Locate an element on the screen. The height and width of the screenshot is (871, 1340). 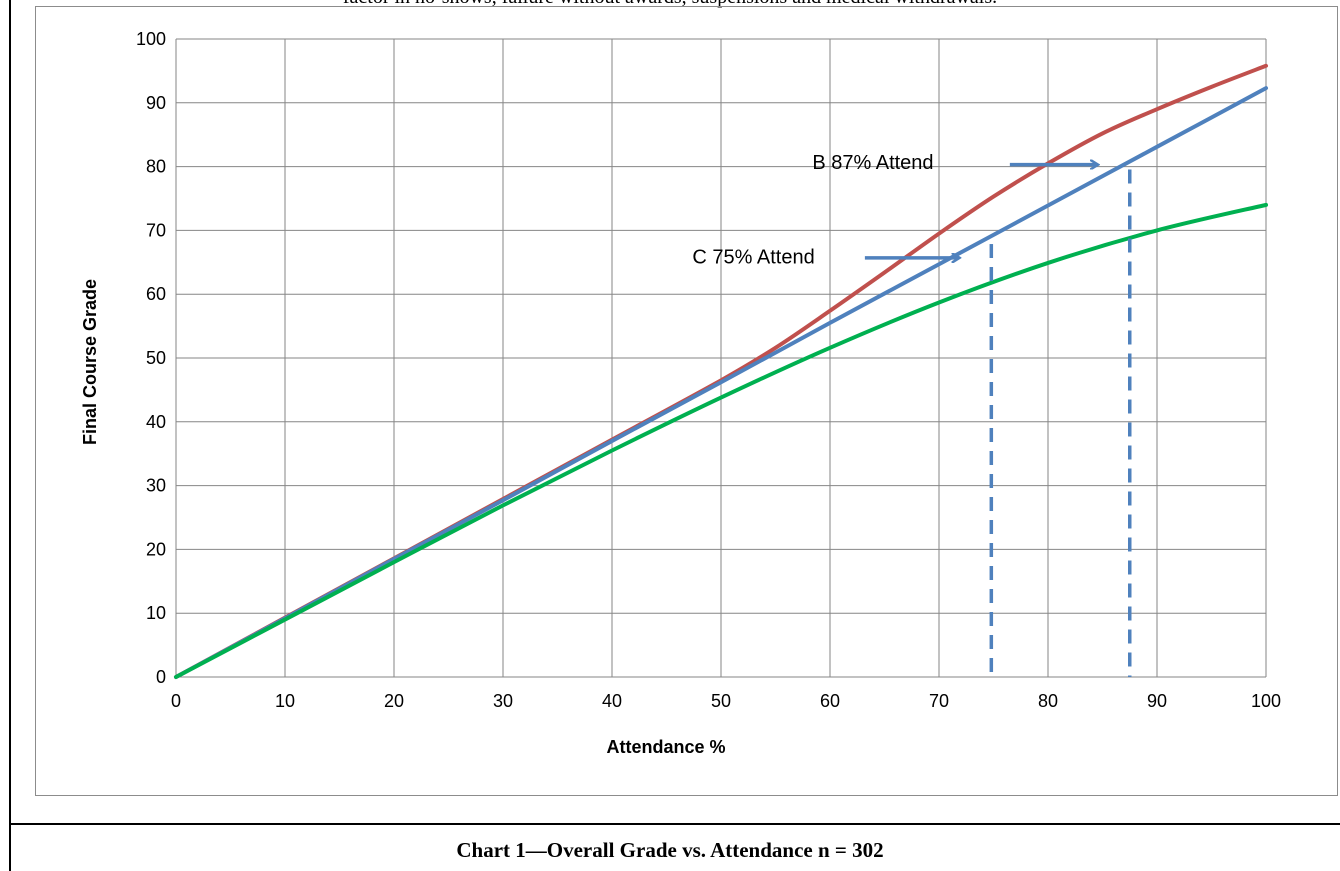
y-tick-label: 90 is located at coordinates (156, 103).